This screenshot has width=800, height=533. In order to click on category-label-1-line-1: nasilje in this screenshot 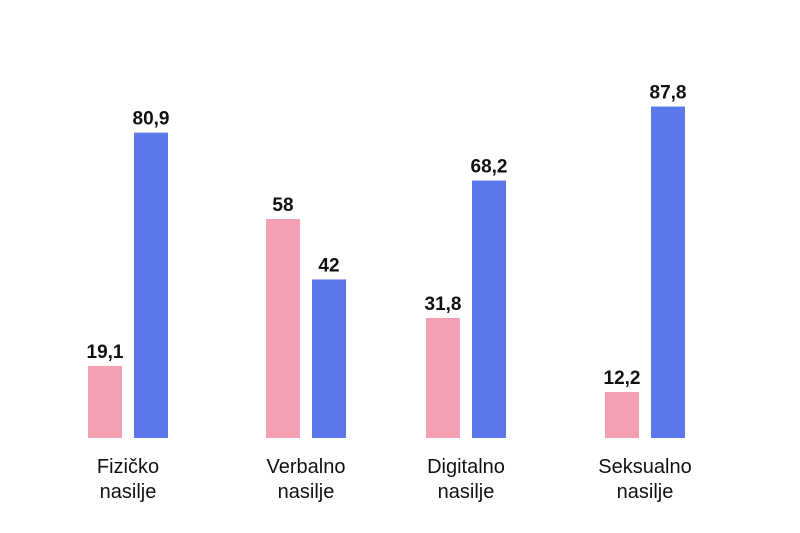, I will do `click(306, 492)`.